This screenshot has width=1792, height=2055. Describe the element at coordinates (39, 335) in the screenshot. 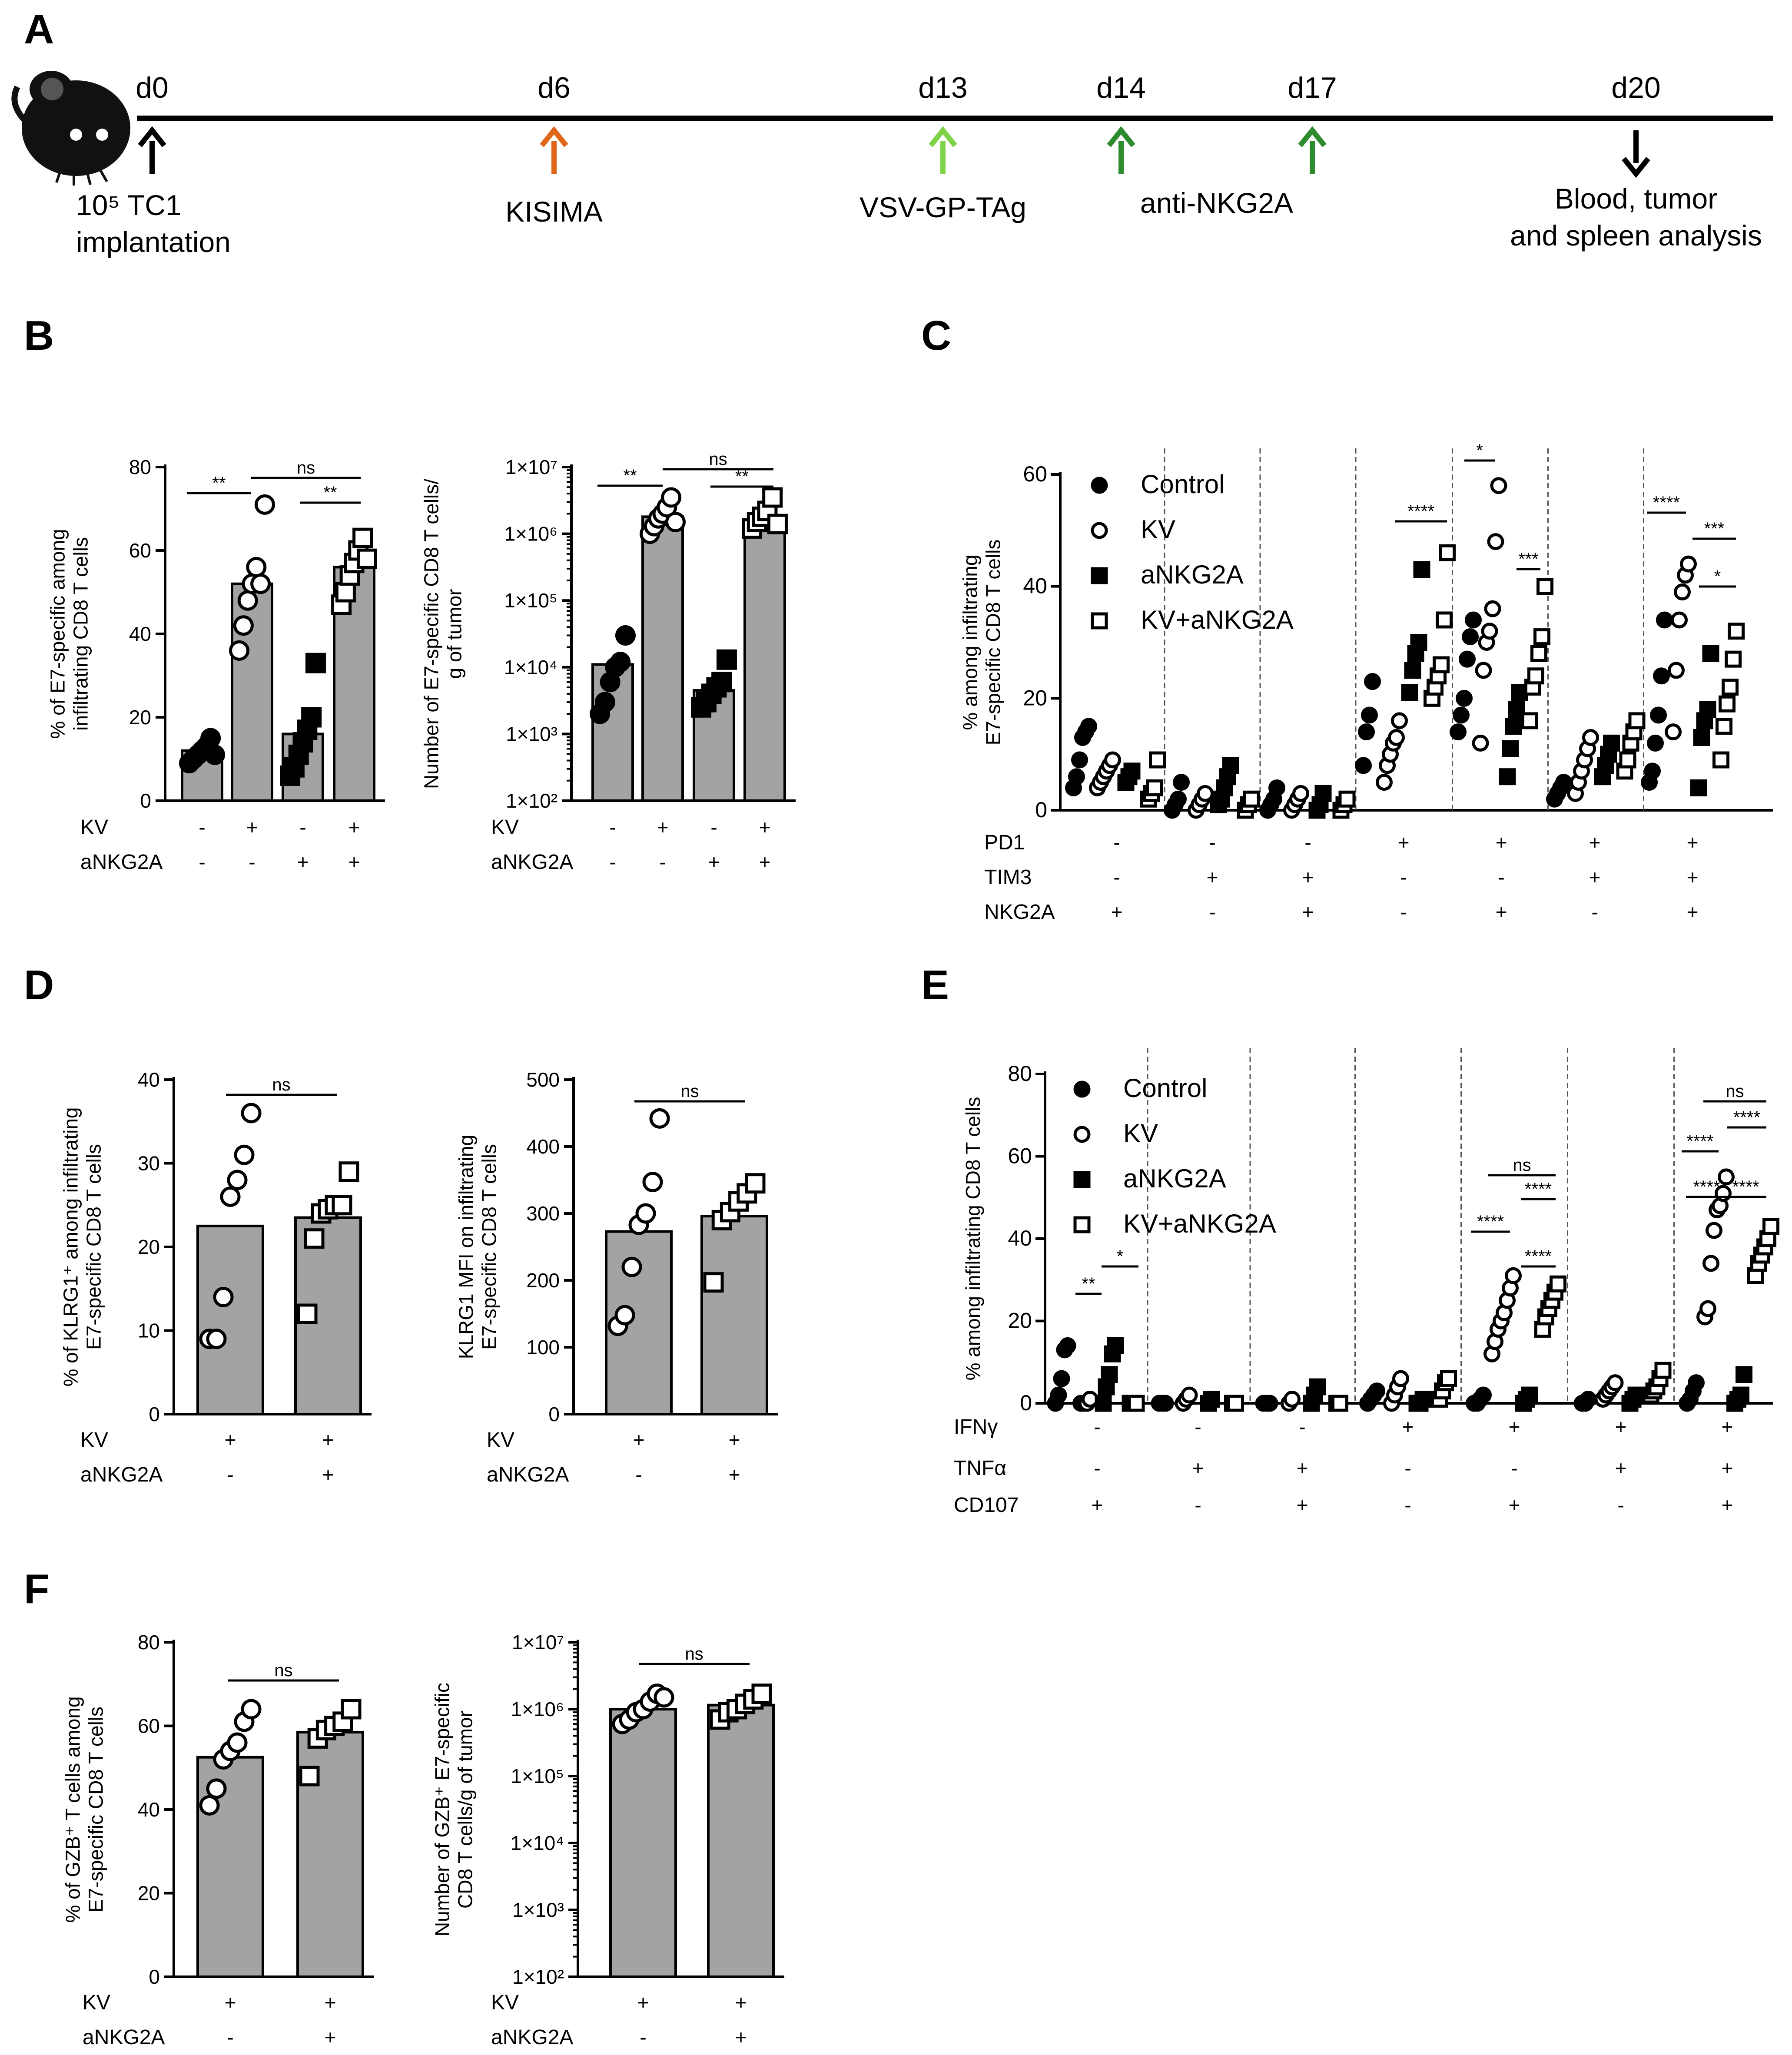

I see `panel-letter-b: B` at that location.